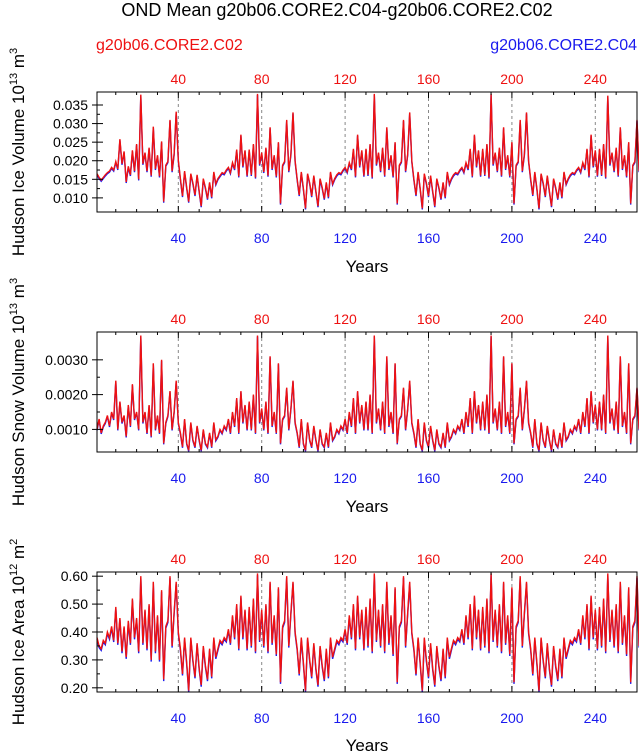 The width and height of the screenshot is (639, 753). I want to click on y-tick-label: 0.025, so click(70, 142).